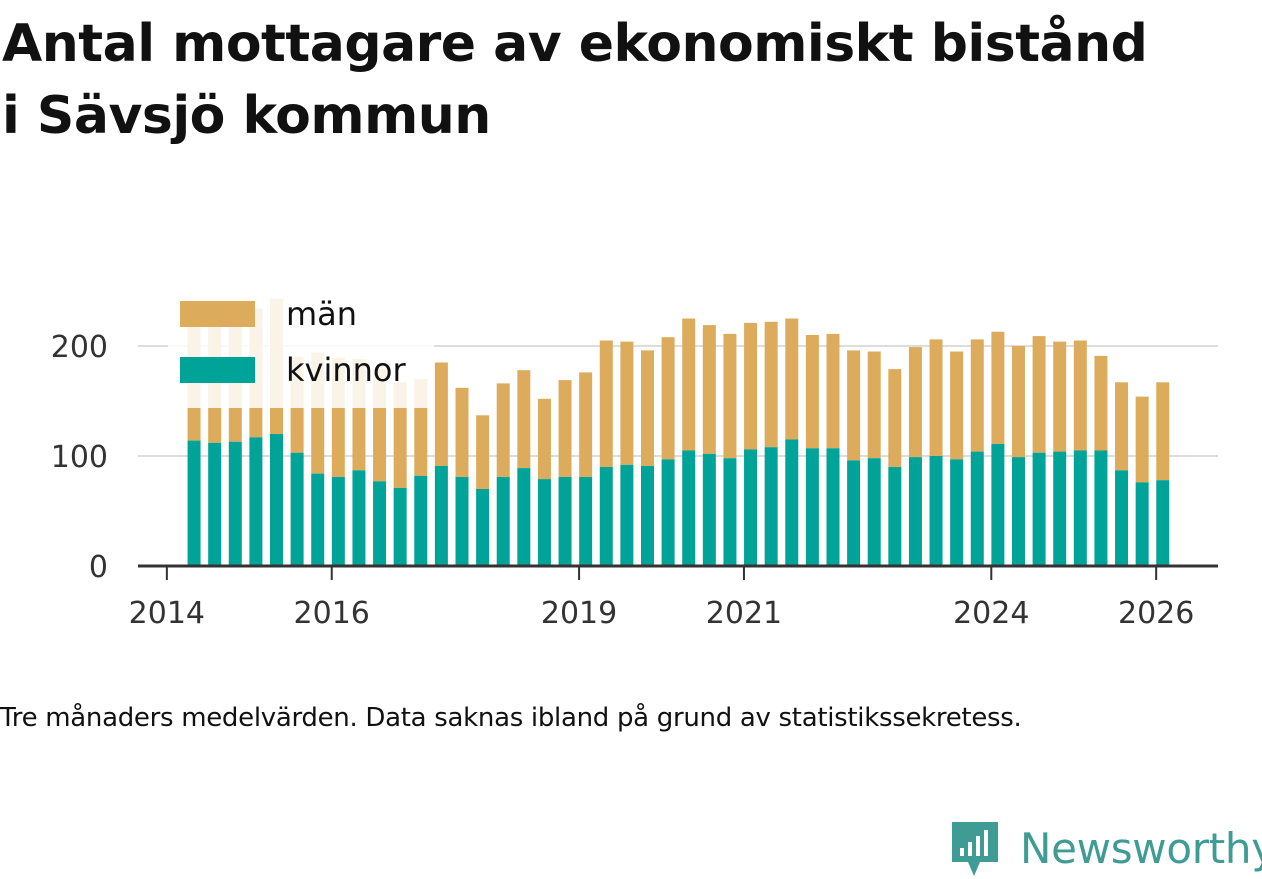 The height and width of the screenshot is (879, 1262). I want to click on x-tick-label: 2019, so click(579, 613).